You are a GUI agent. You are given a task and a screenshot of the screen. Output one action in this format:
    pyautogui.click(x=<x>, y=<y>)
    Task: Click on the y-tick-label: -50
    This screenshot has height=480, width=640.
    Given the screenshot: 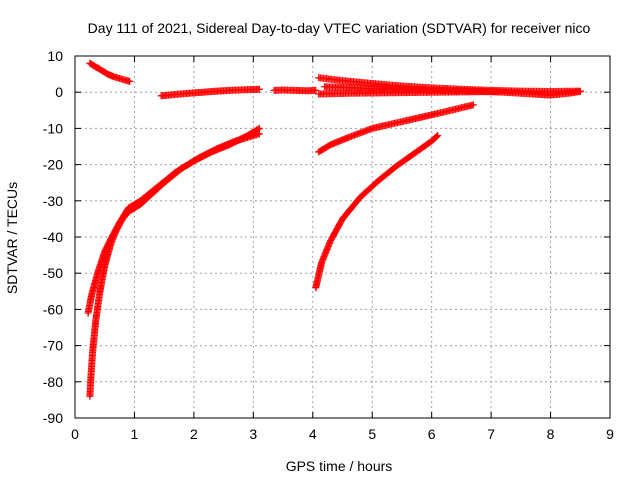 What is the action you would take?
    pyautogui.click(x=53, y=273)
    